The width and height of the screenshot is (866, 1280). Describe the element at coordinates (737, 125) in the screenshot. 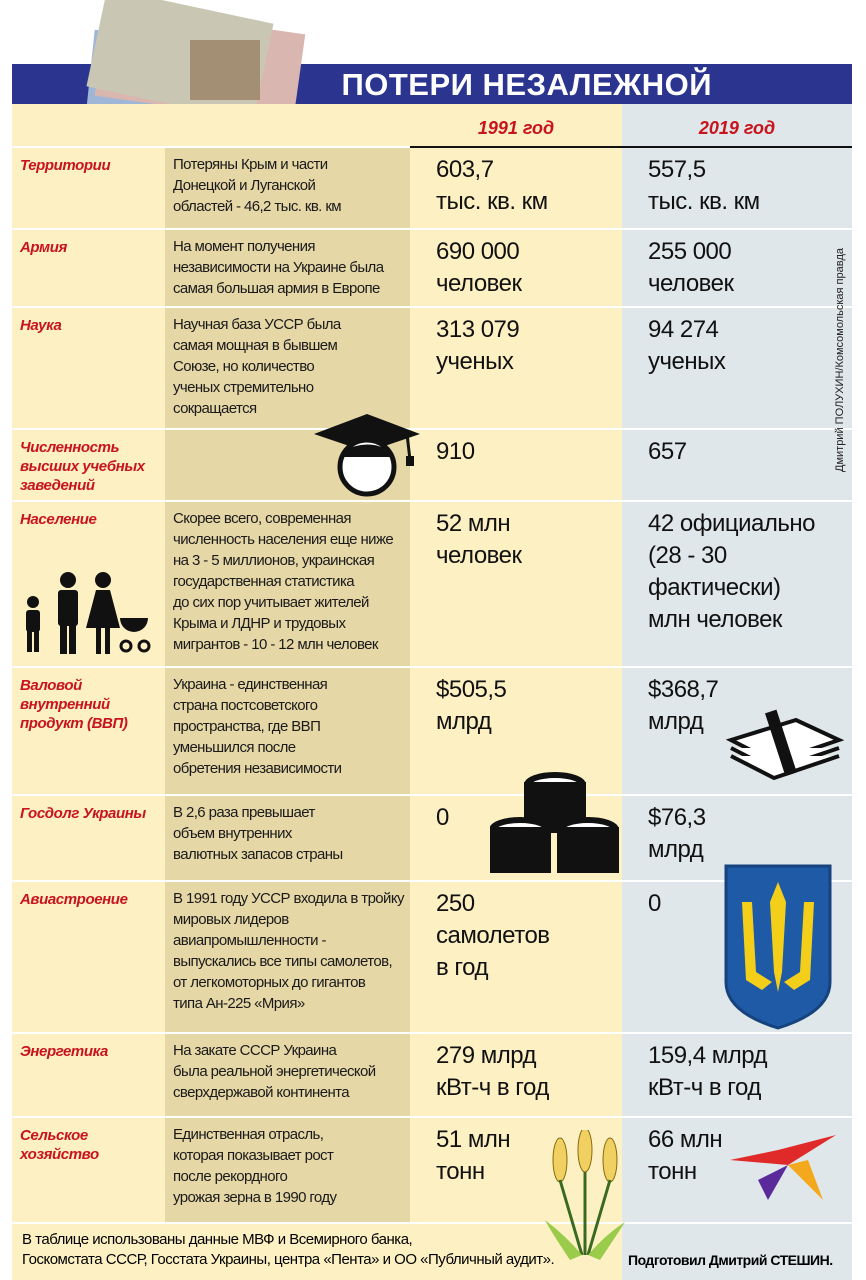

I see `header-2019: 2019 год` at that location.